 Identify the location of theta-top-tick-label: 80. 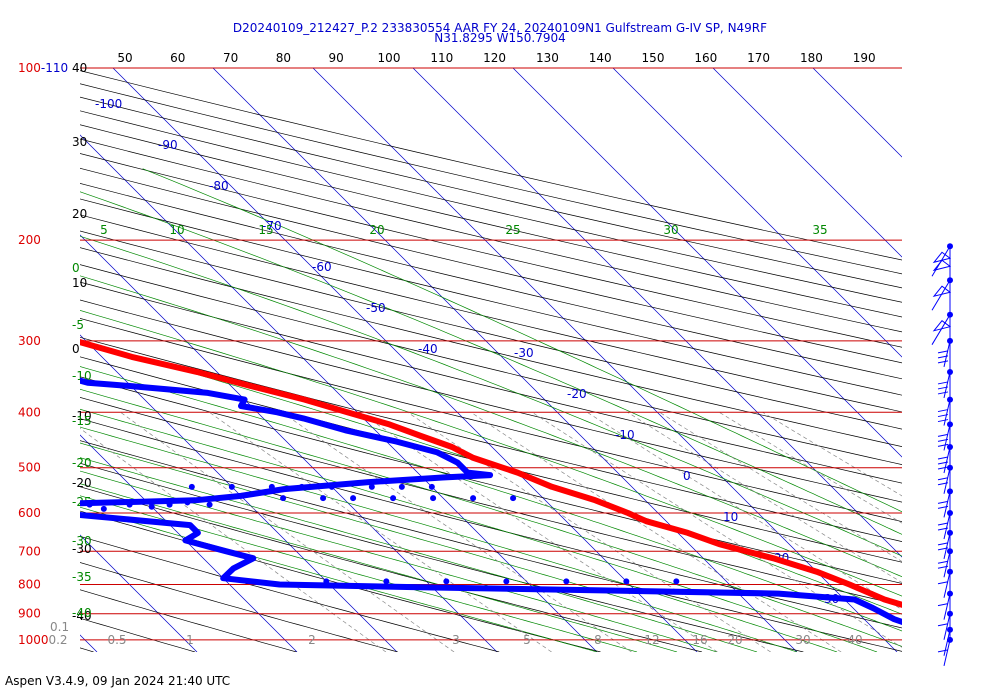
(283, 58).